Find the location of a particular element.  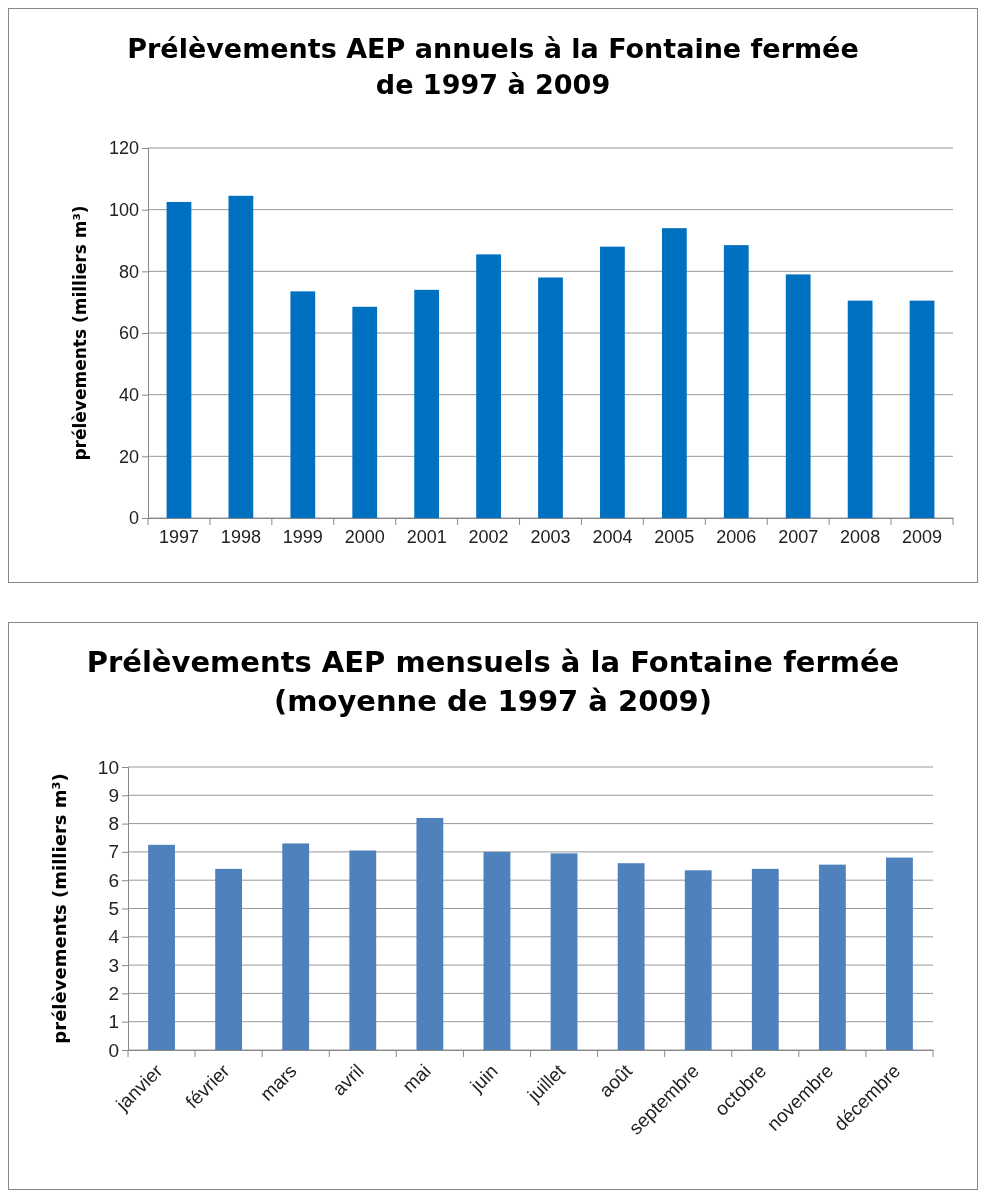

x-tick-label: 1998 is located at coordinates (240, 536).